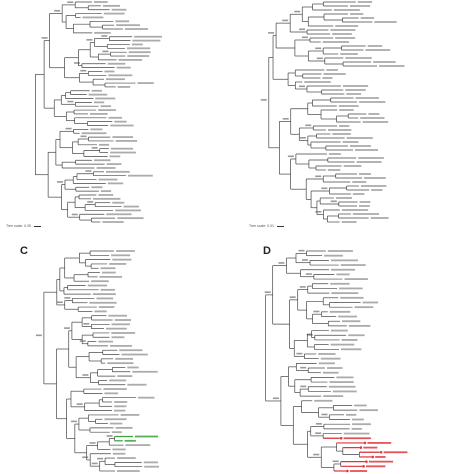 Image resolution: width=474 pixels, height=474 pixels. Describe the element at coordinates (332, 112) in the screenshot. I see `tree-b` at that location.